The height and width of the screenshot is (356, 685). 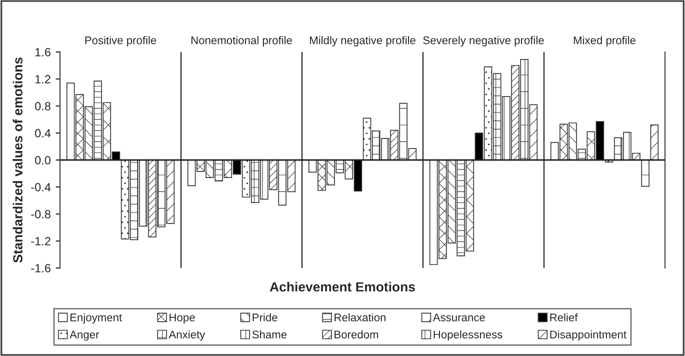 I want to click on legend-label: Shame, so click(x=269, y=334).